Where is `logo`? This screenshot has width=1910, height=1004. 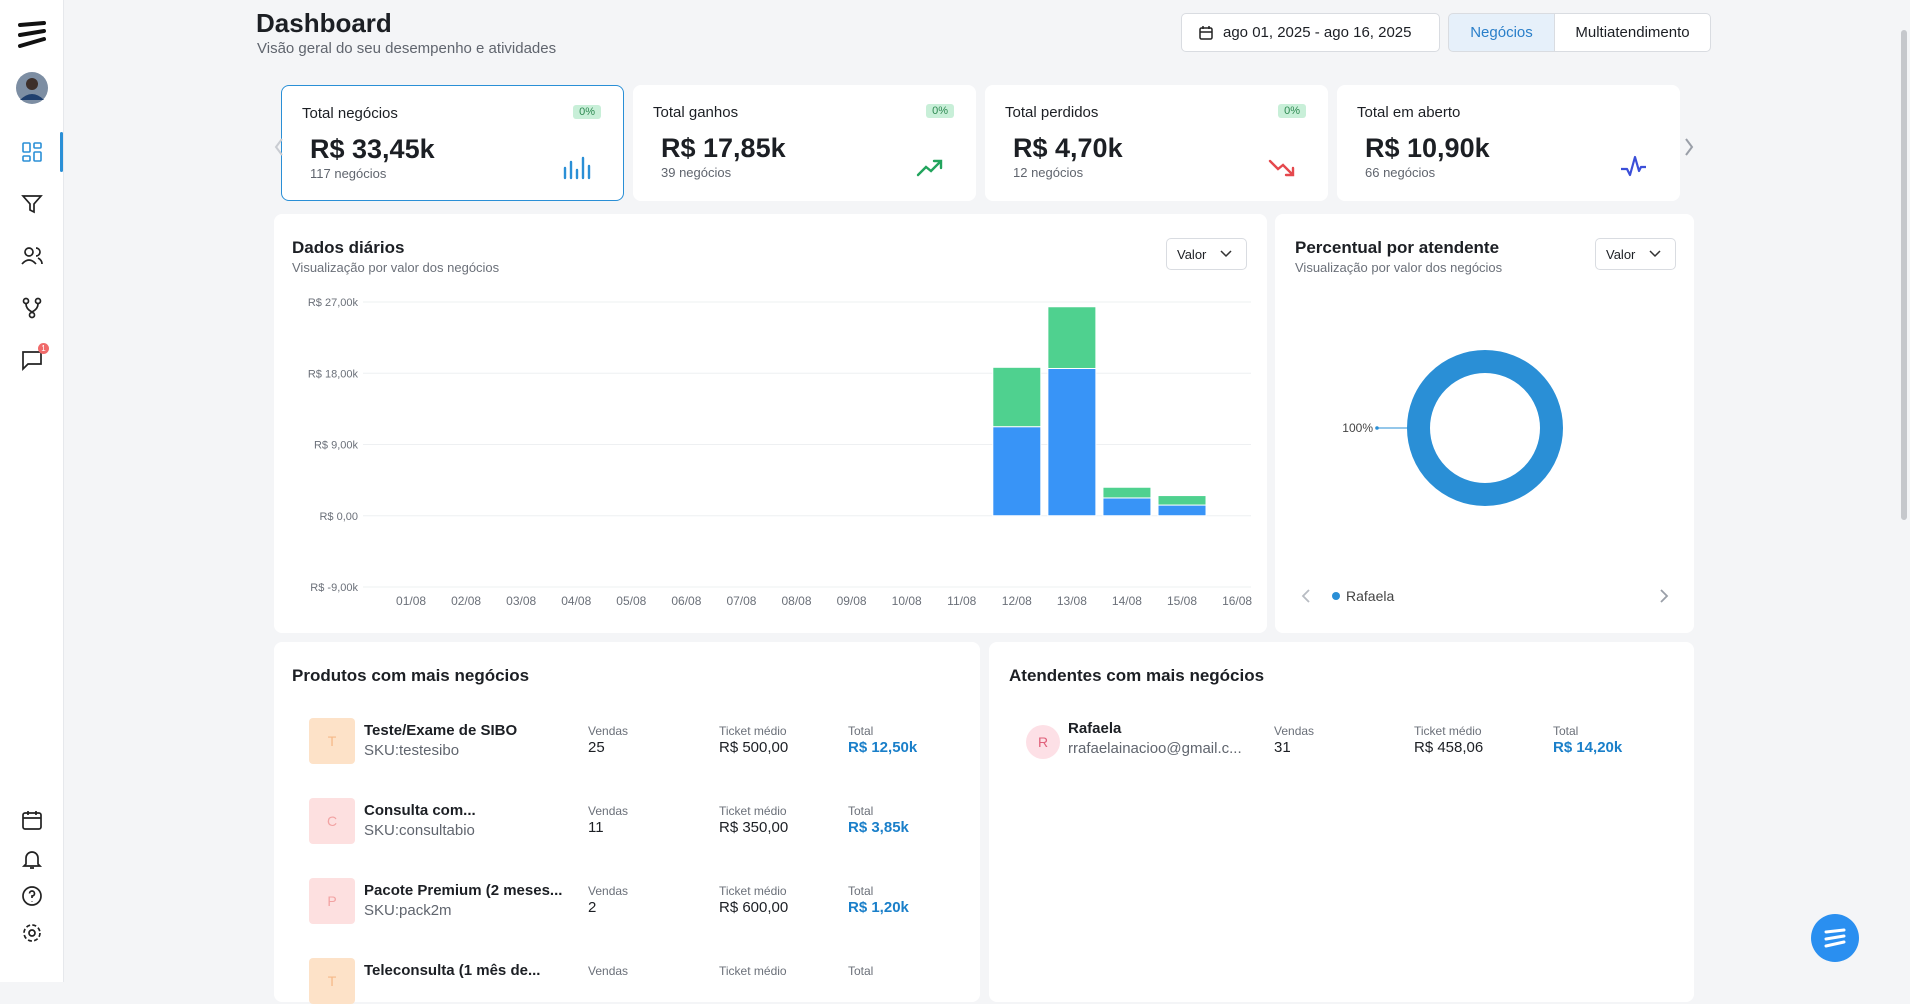
logo is located at coordinates (32, 35).